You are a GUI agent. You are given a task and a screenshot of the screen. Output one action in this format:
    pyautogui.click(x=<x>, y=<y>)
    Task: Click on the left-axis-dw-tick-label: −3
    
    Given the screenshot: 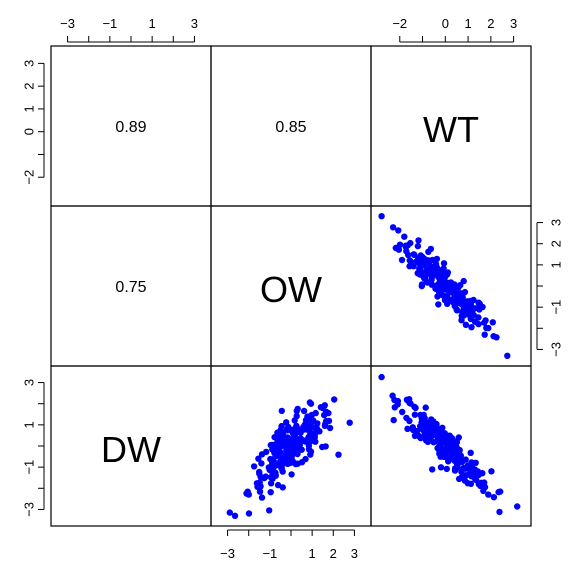 What is the action you would take?
    pyautogui.click(x=28, y=509)
    